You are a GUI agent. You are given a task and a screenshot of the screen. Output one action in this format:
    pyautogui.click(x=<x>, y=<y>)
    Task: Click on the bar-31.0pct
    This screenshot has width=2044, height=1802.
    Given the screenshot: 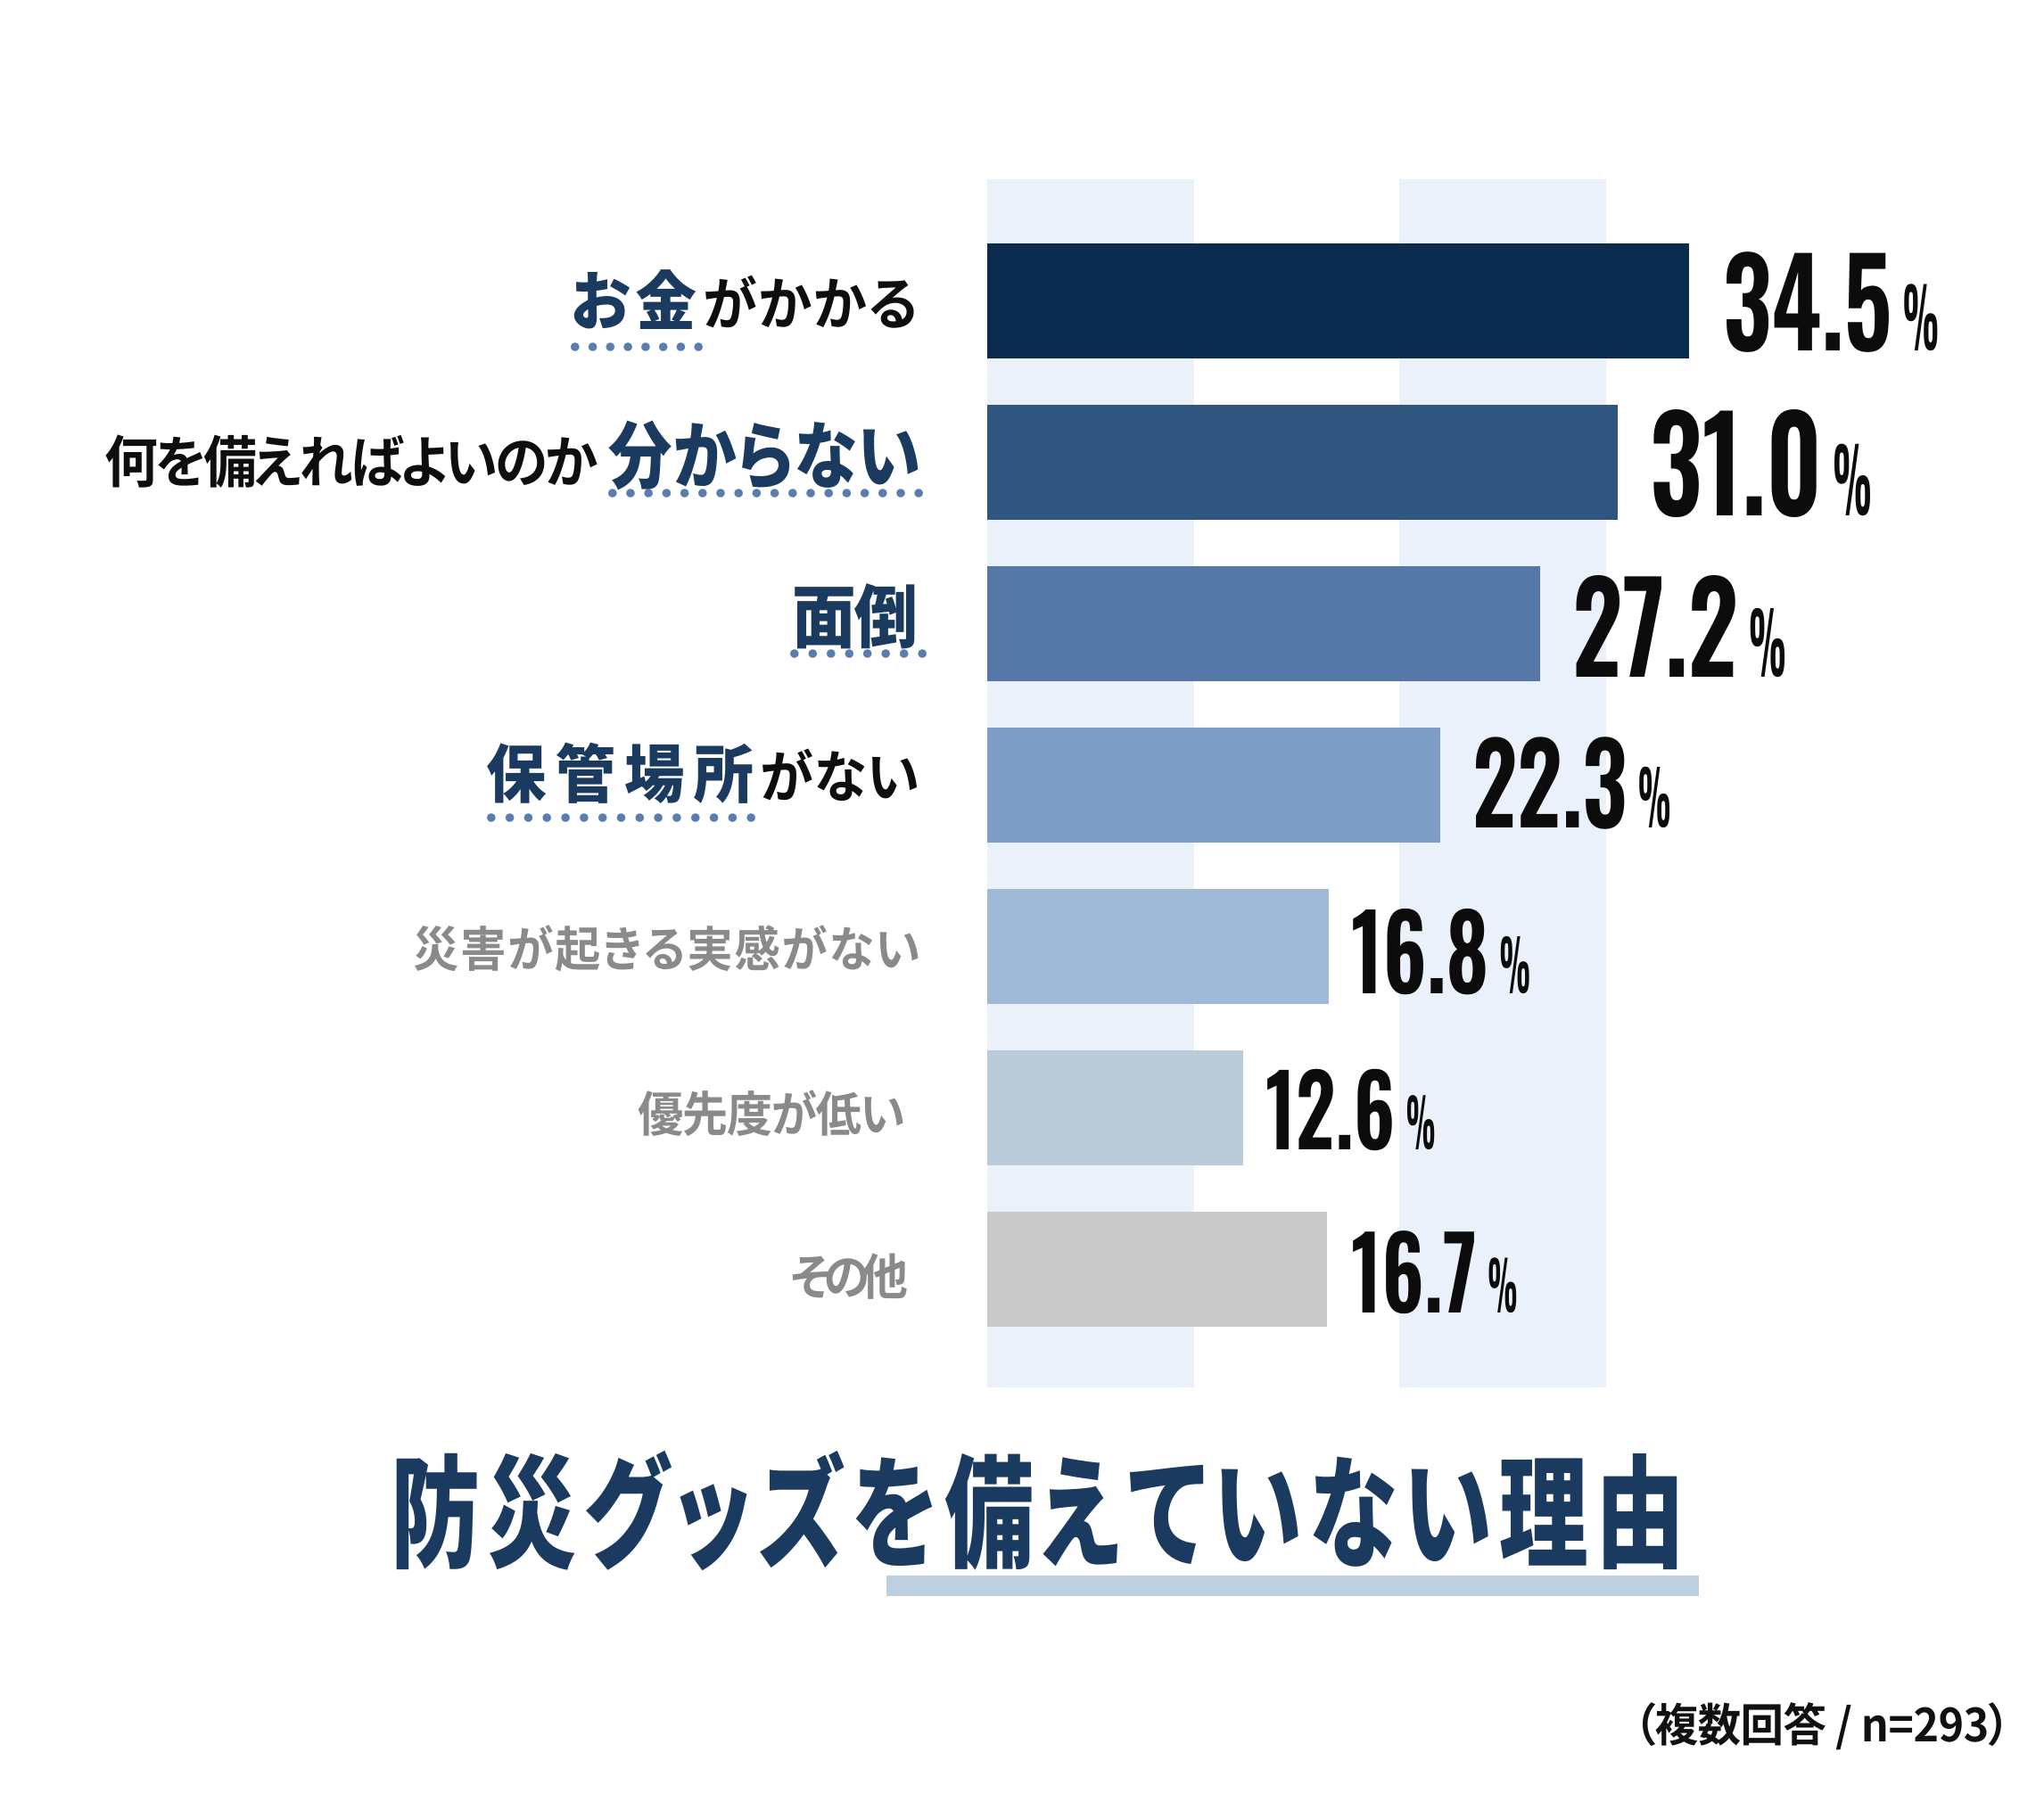 What is the action you would take?
    pyautogui.click(x=1303, y=462)
    